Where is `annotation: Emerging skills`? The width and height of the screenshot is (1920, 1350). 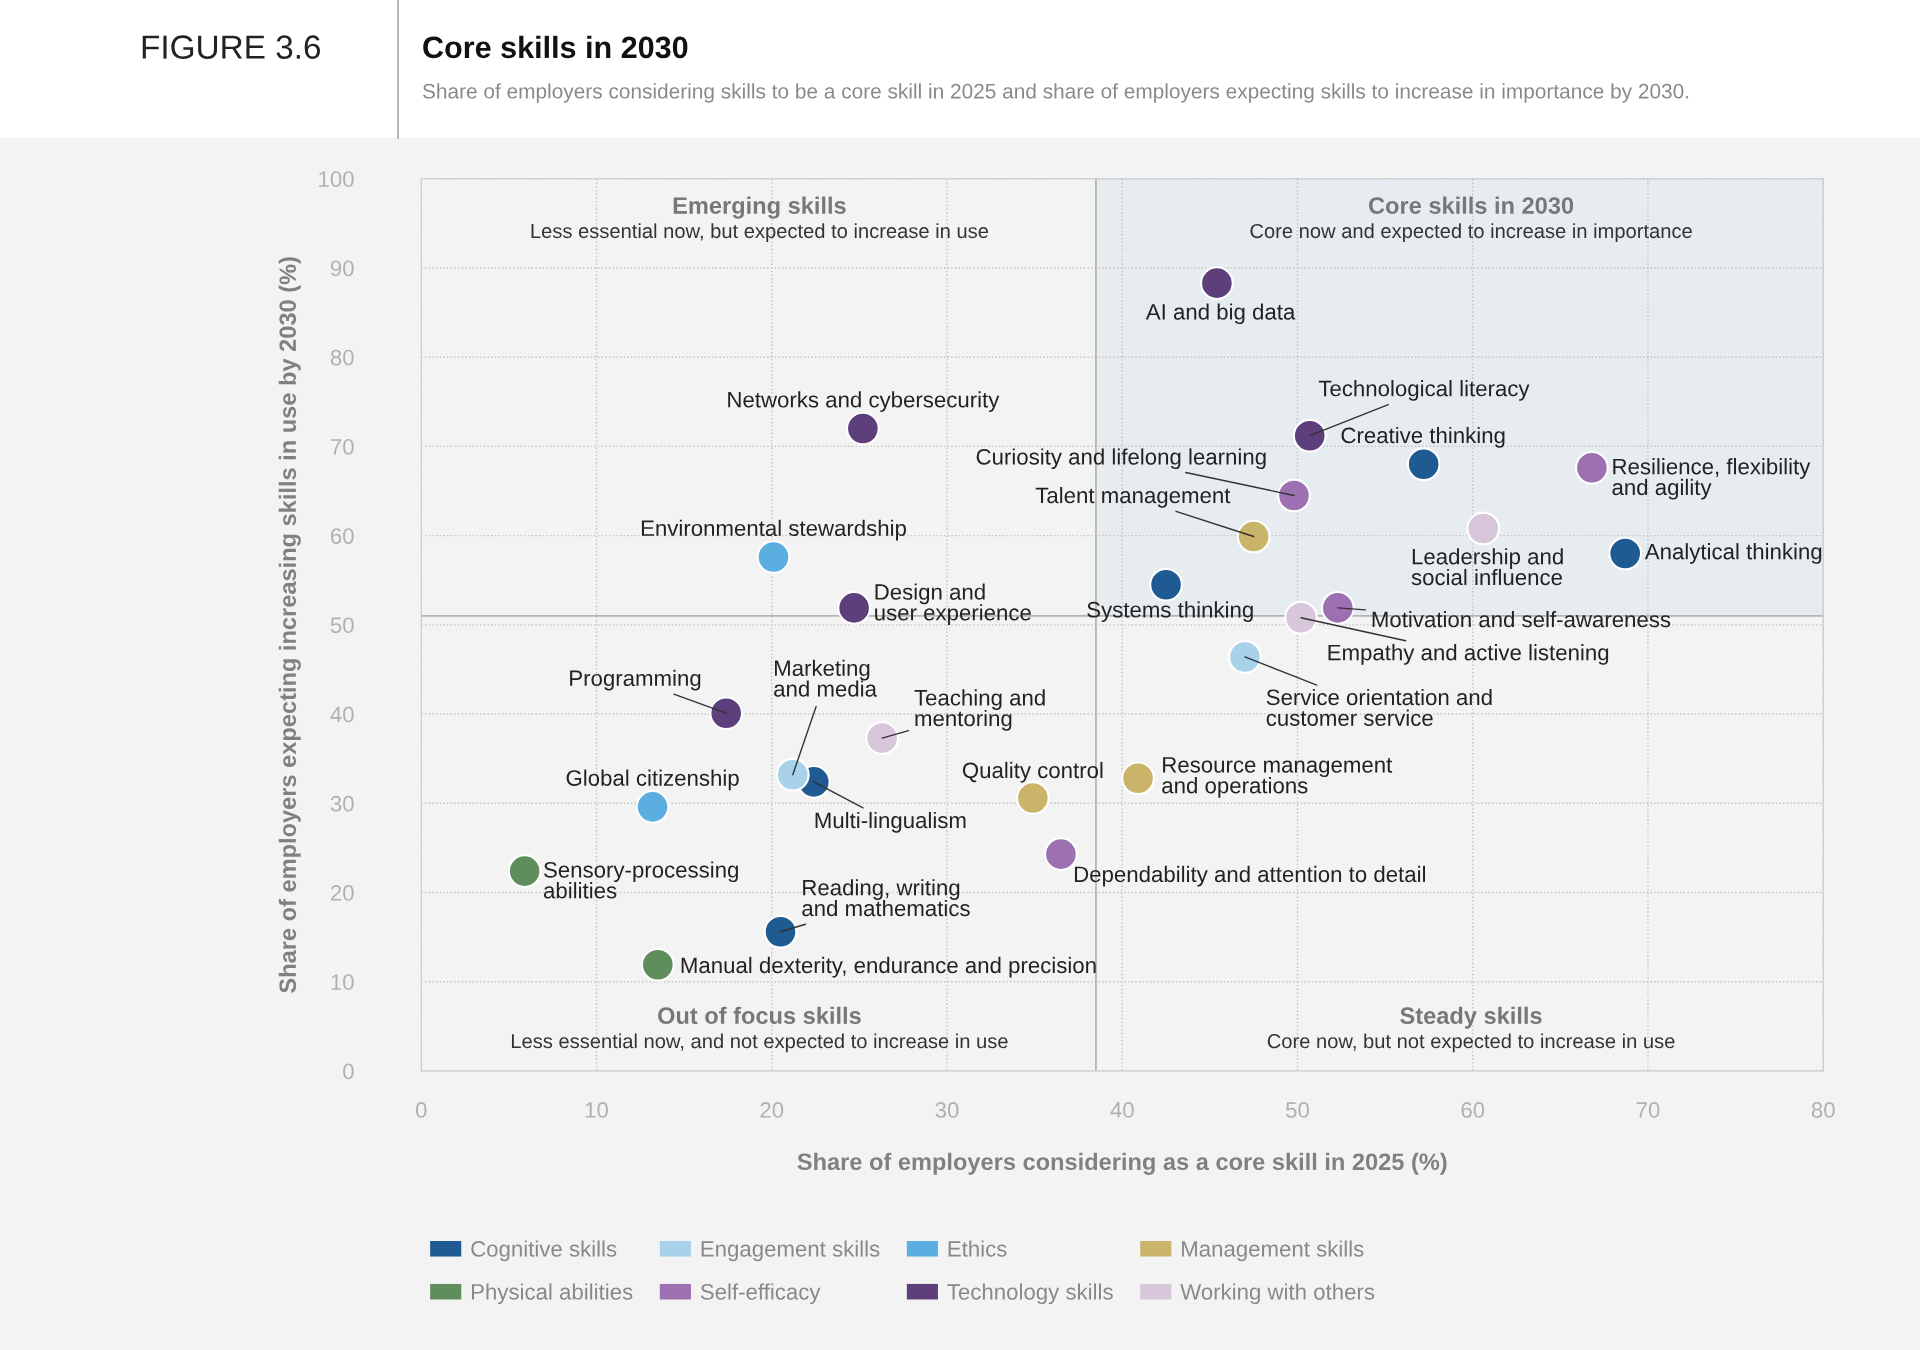 annotation: Emerging skills is located at coordinates (759, 207).